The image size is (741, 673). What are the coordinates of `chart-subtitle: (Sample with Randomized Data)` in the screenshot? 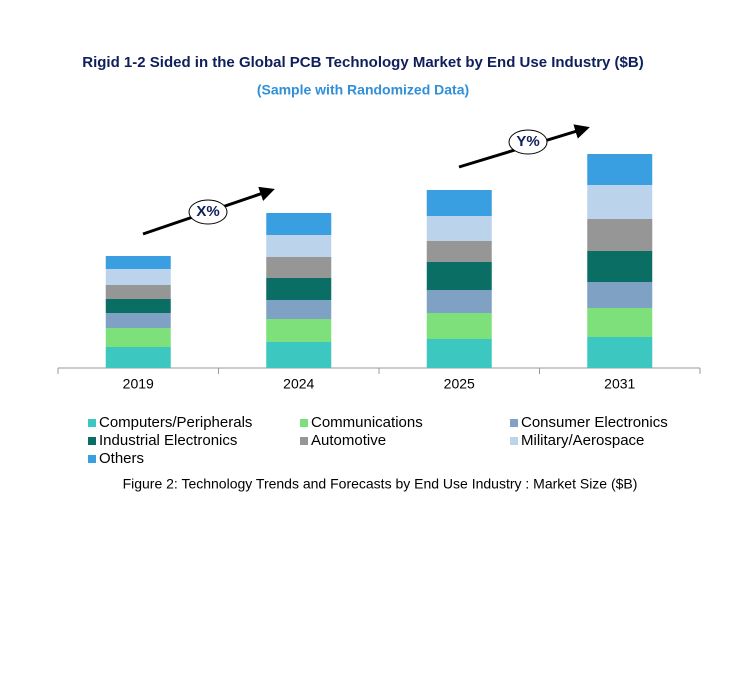 It's located at (363, 90).